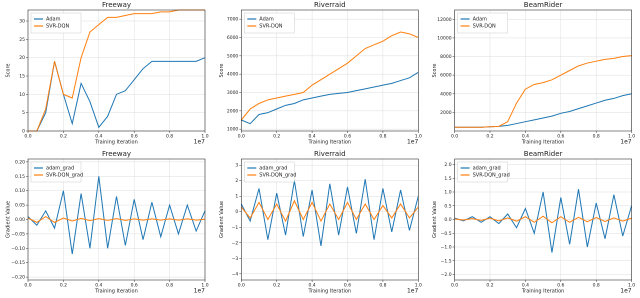 This screenshot has height=298, width=640. Describe the element at coordinates (446, 234) in the screenshot. I see `y-tick-label: −0.5` at that location.